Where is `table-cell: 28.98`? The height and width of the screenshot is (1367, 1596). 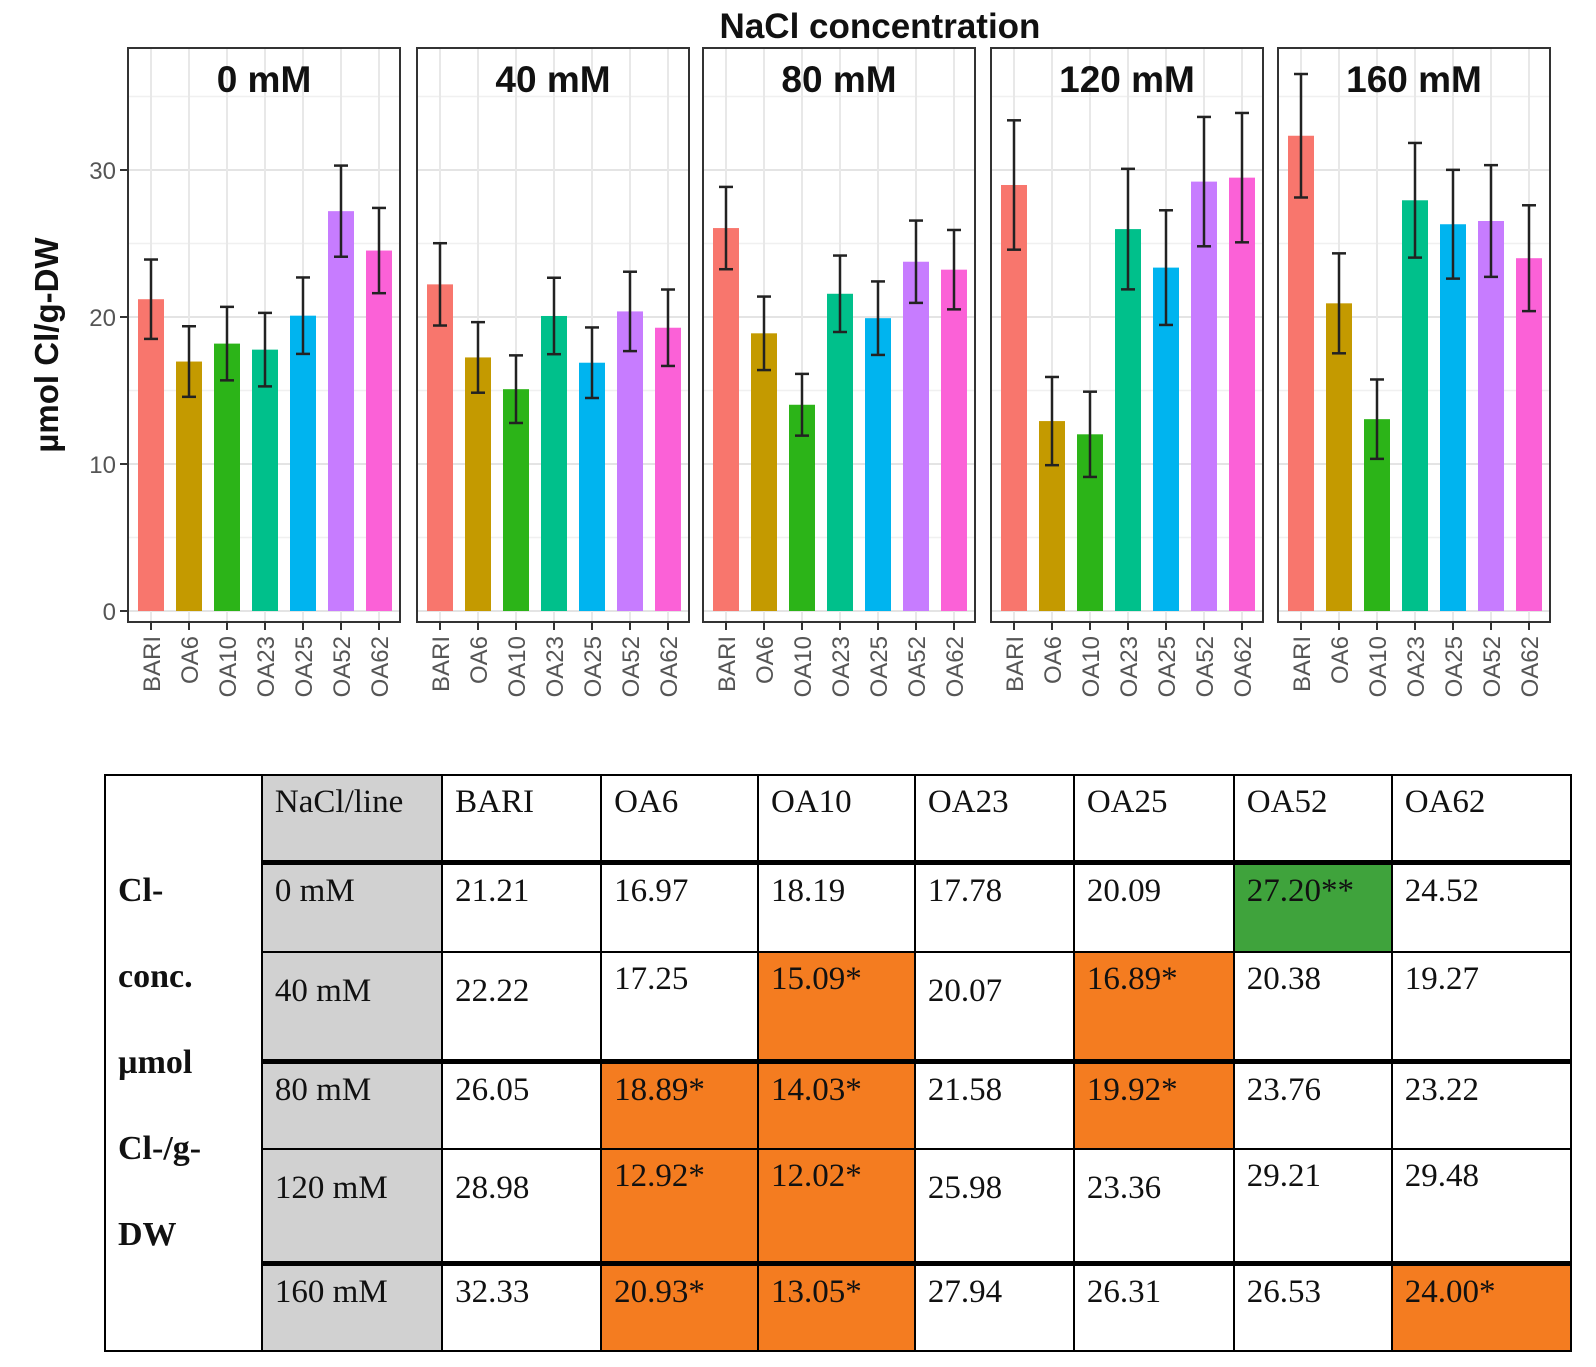 table-cell: 28.98 is located at coordinates (522, 1206).